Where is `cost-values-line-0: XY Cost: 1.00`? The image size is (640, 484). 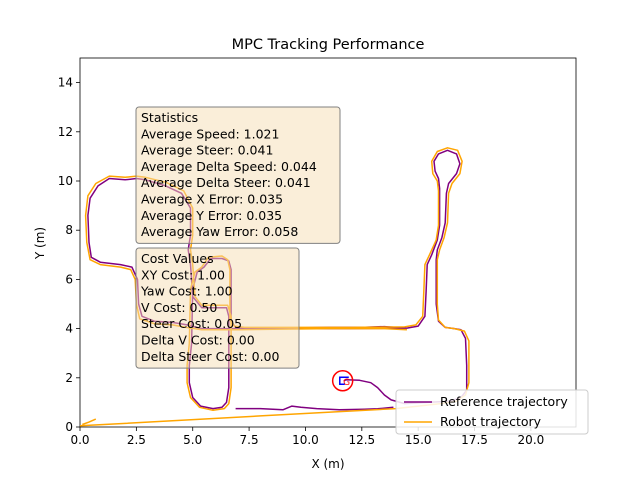 cost-values-line-0: XY Cost: 1.00 is located at coordinates (183, 274).